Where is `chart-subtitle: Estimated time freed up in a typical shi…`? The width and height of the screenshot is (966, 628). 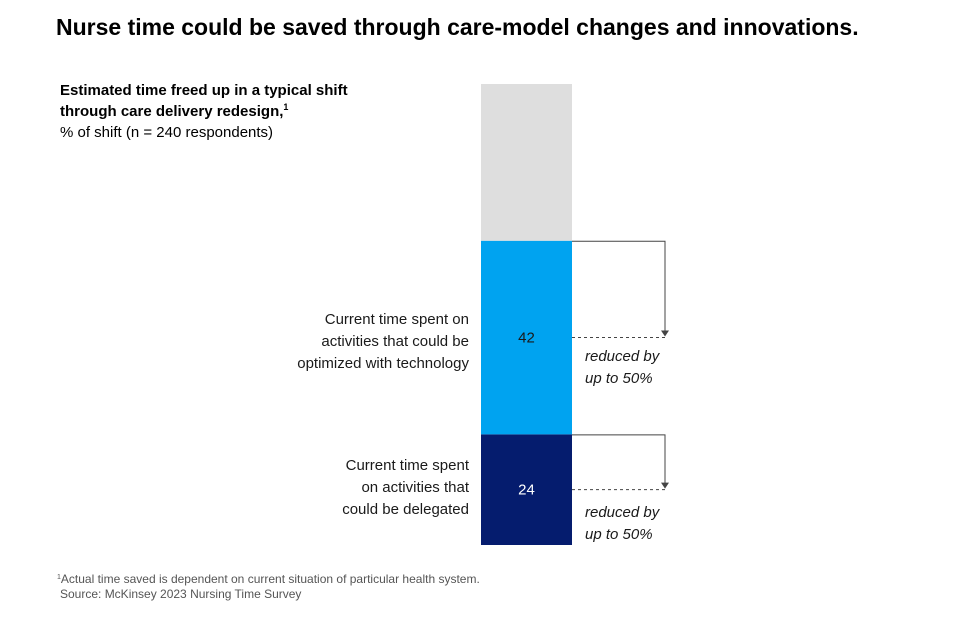 chart-subtitle: Estimated time freed up in a typical shi… is located at coordinates (204, 111).